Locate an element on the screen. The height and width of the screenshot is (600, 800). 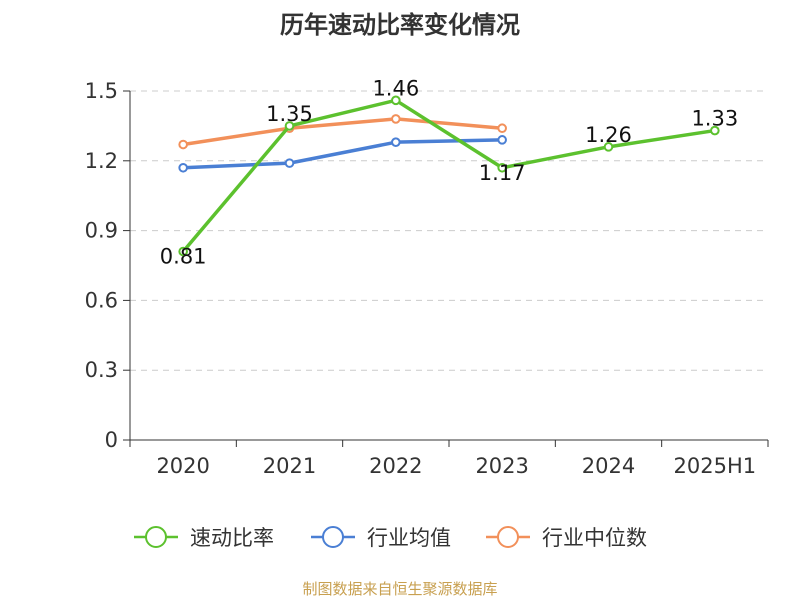
y-tick-label: 0.6 is located at coordinates (101, 300).